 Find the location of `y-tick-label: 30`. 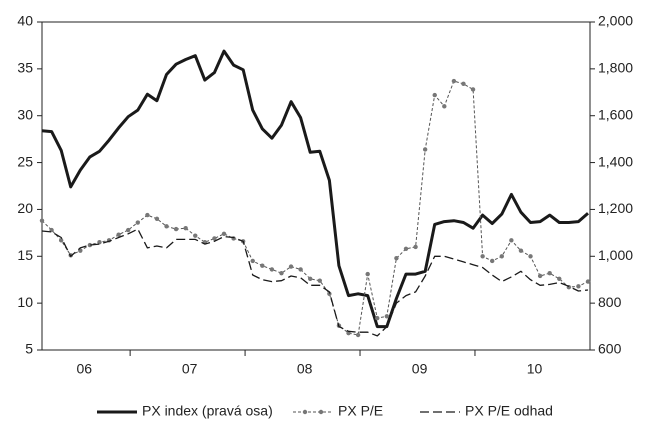

y-tick-label: 30 is located at coordinates (25, 114).